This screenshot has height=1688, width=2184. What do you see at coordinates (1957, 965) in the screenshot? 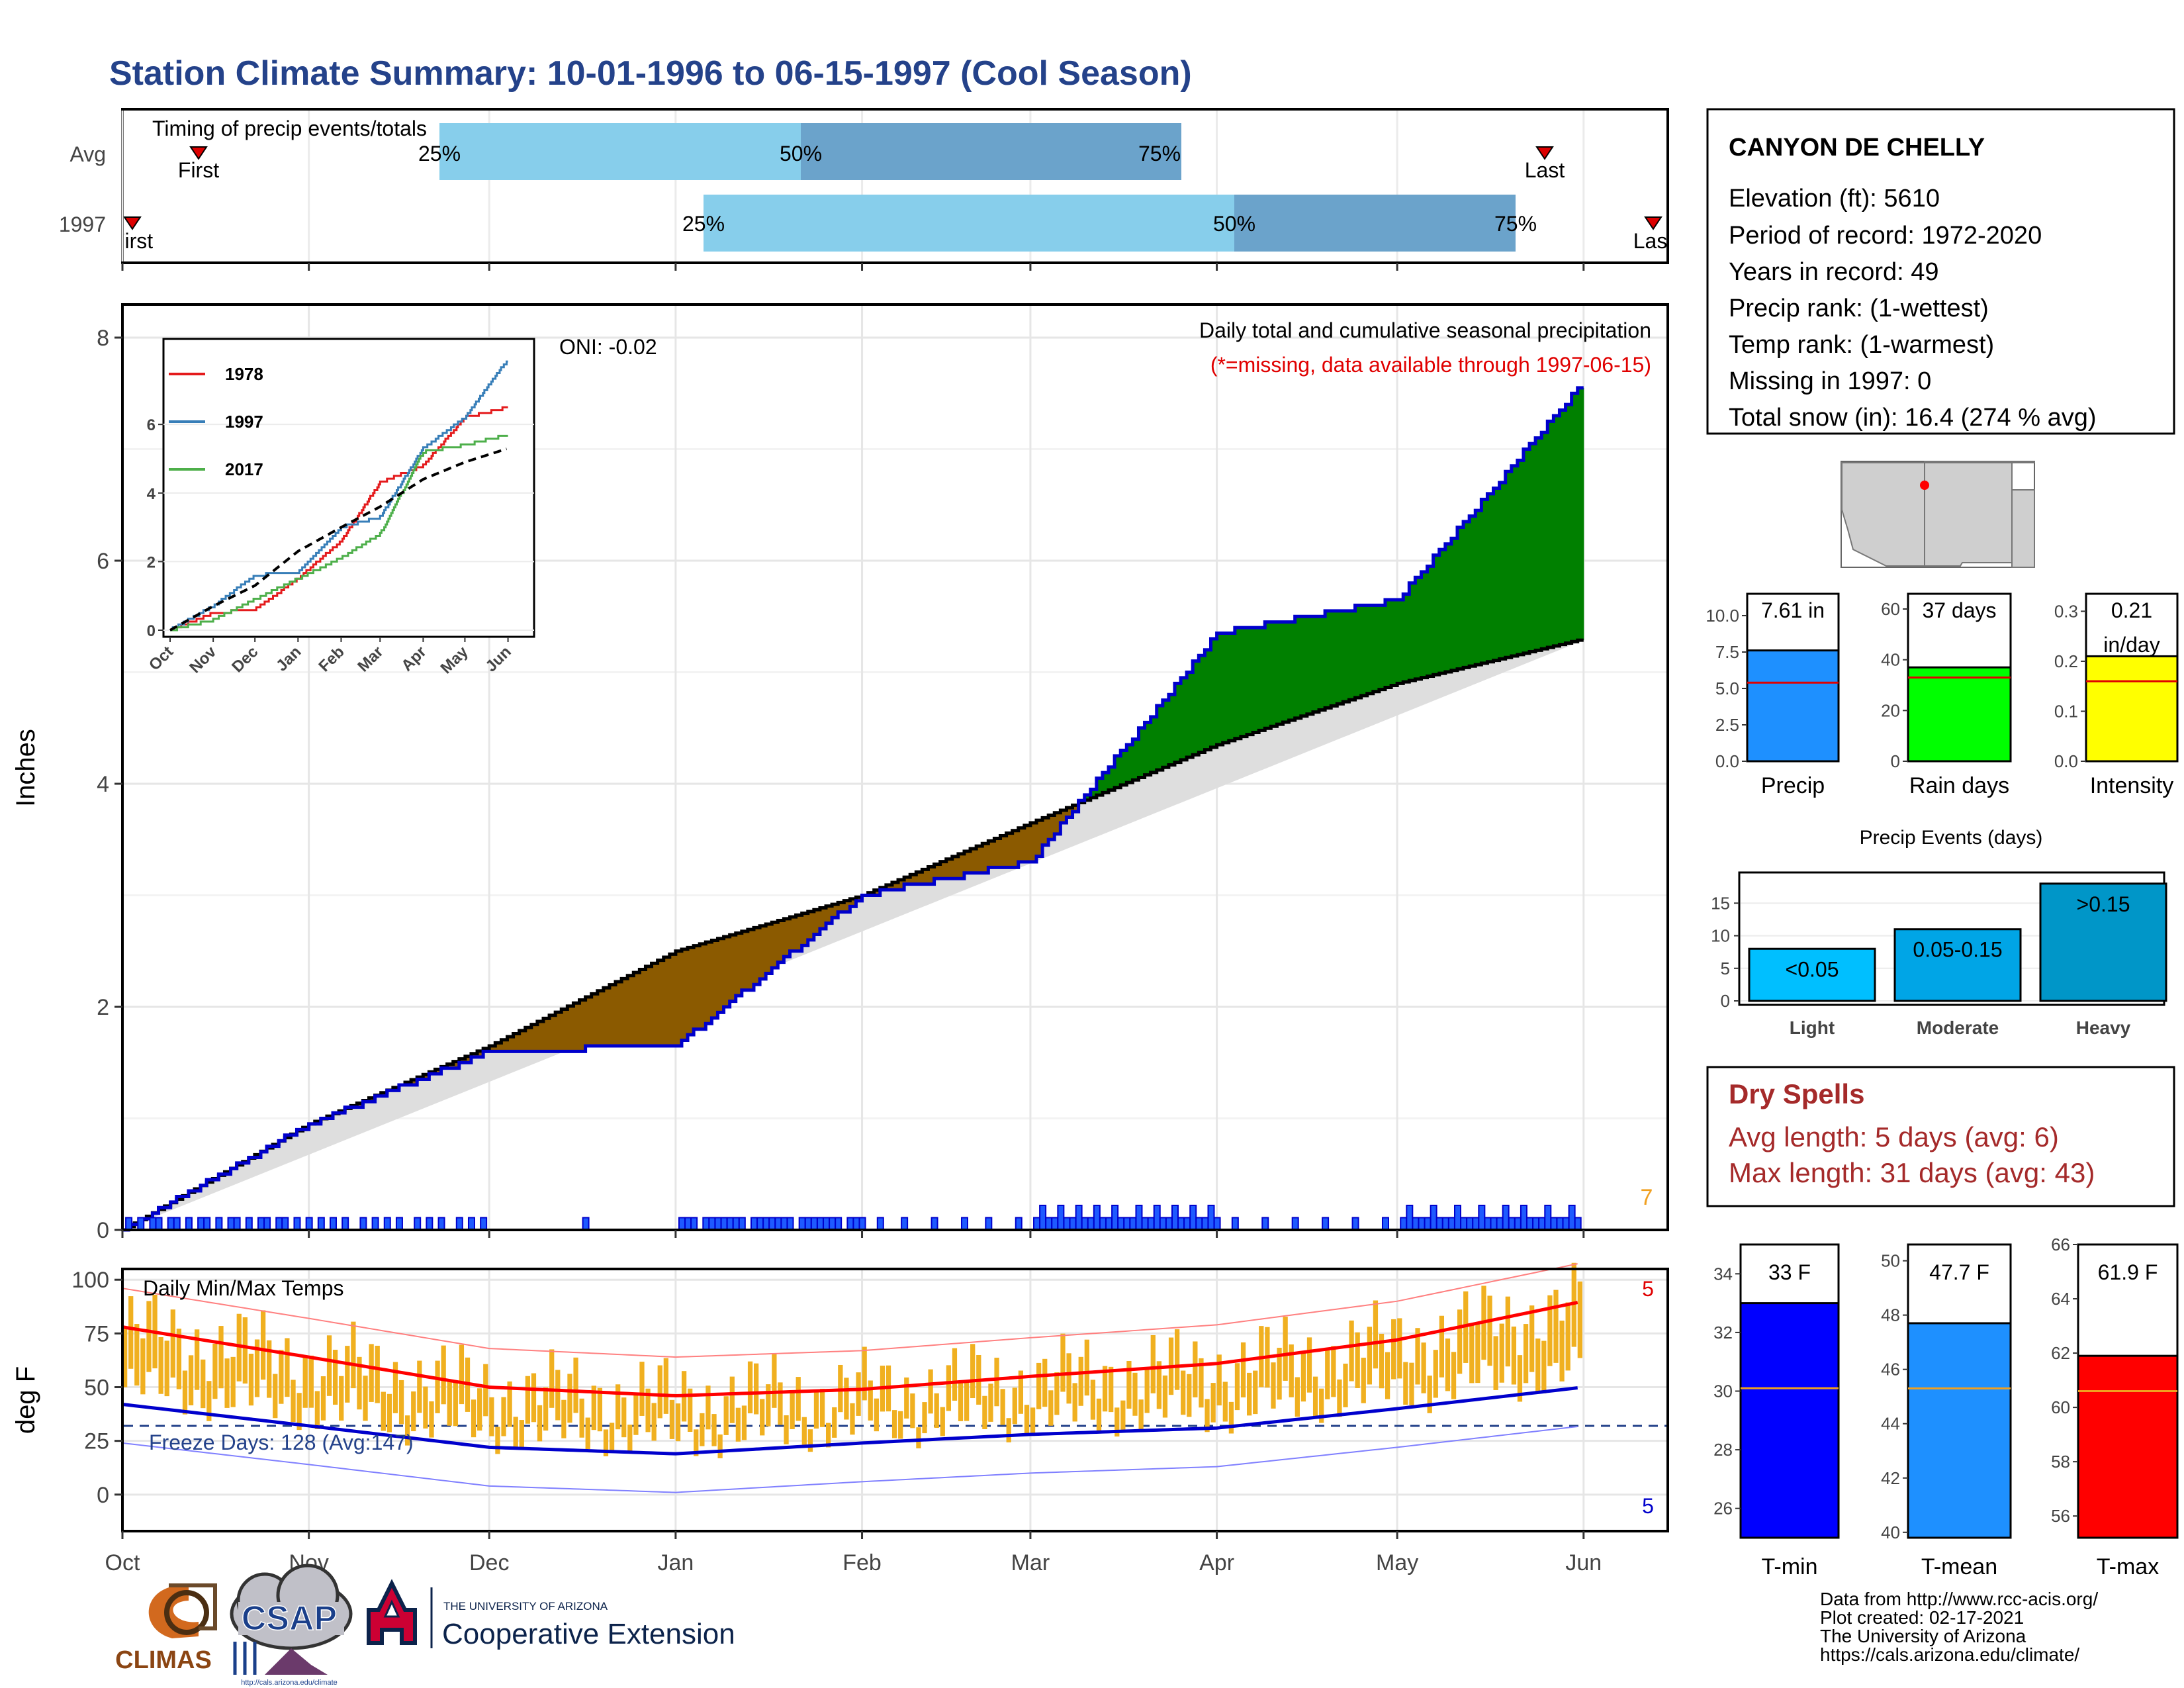
I see `events-bar` at bounding box center [1957, 965].